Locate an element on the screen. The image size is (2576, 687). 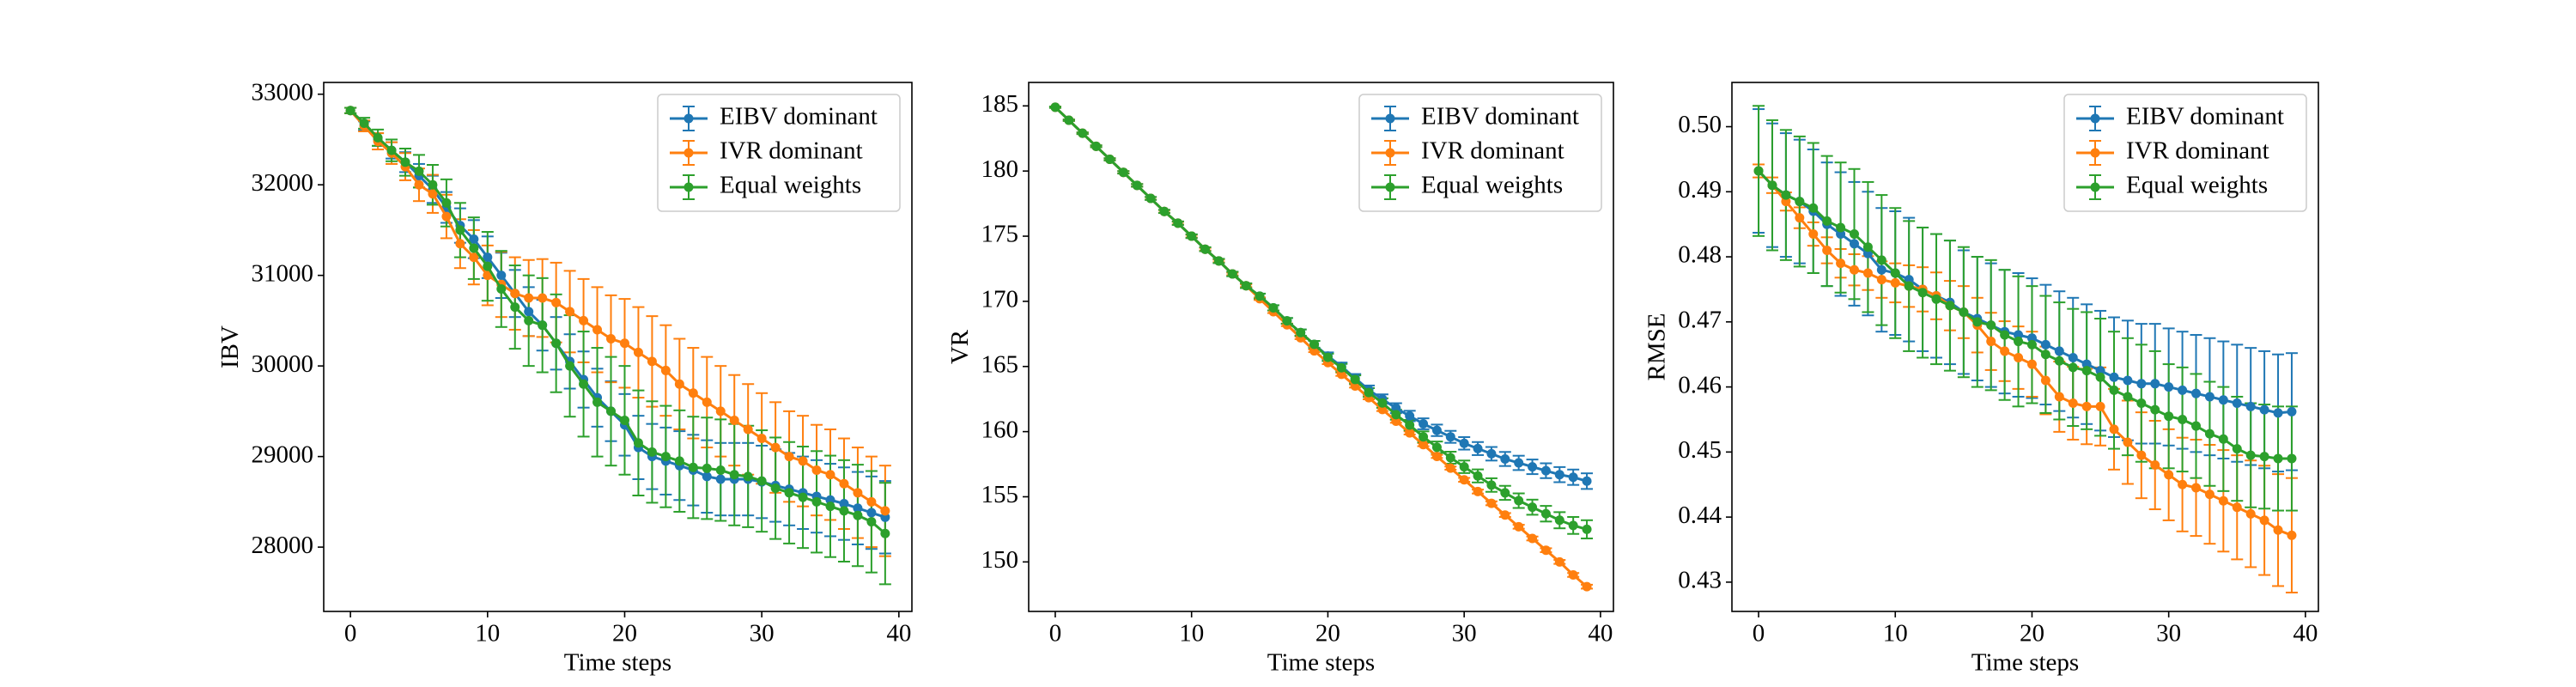
y-tick-label: 160 is located at coordinates (1000, 429).